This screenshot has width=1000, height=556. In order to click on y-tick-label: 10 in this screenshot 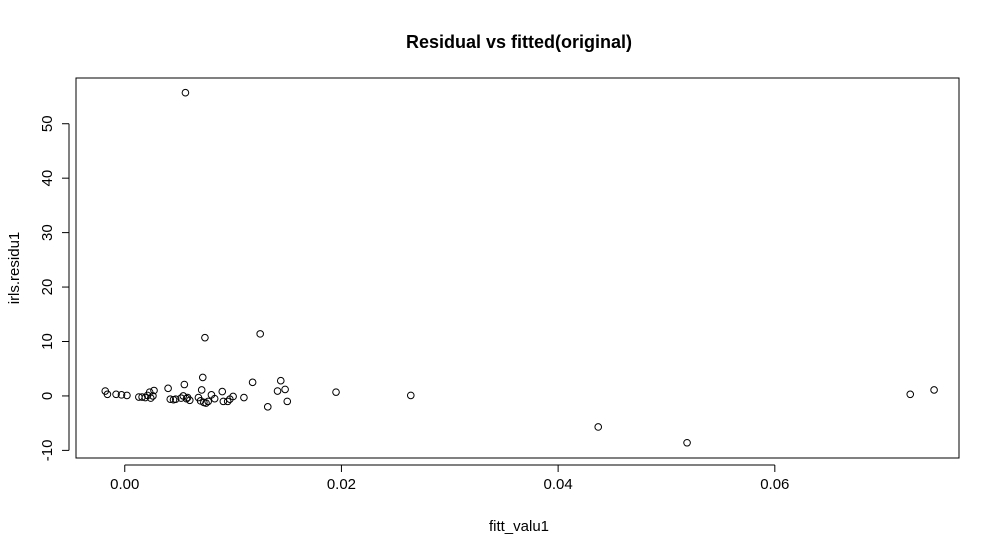, I will do `click(47, 341)`.